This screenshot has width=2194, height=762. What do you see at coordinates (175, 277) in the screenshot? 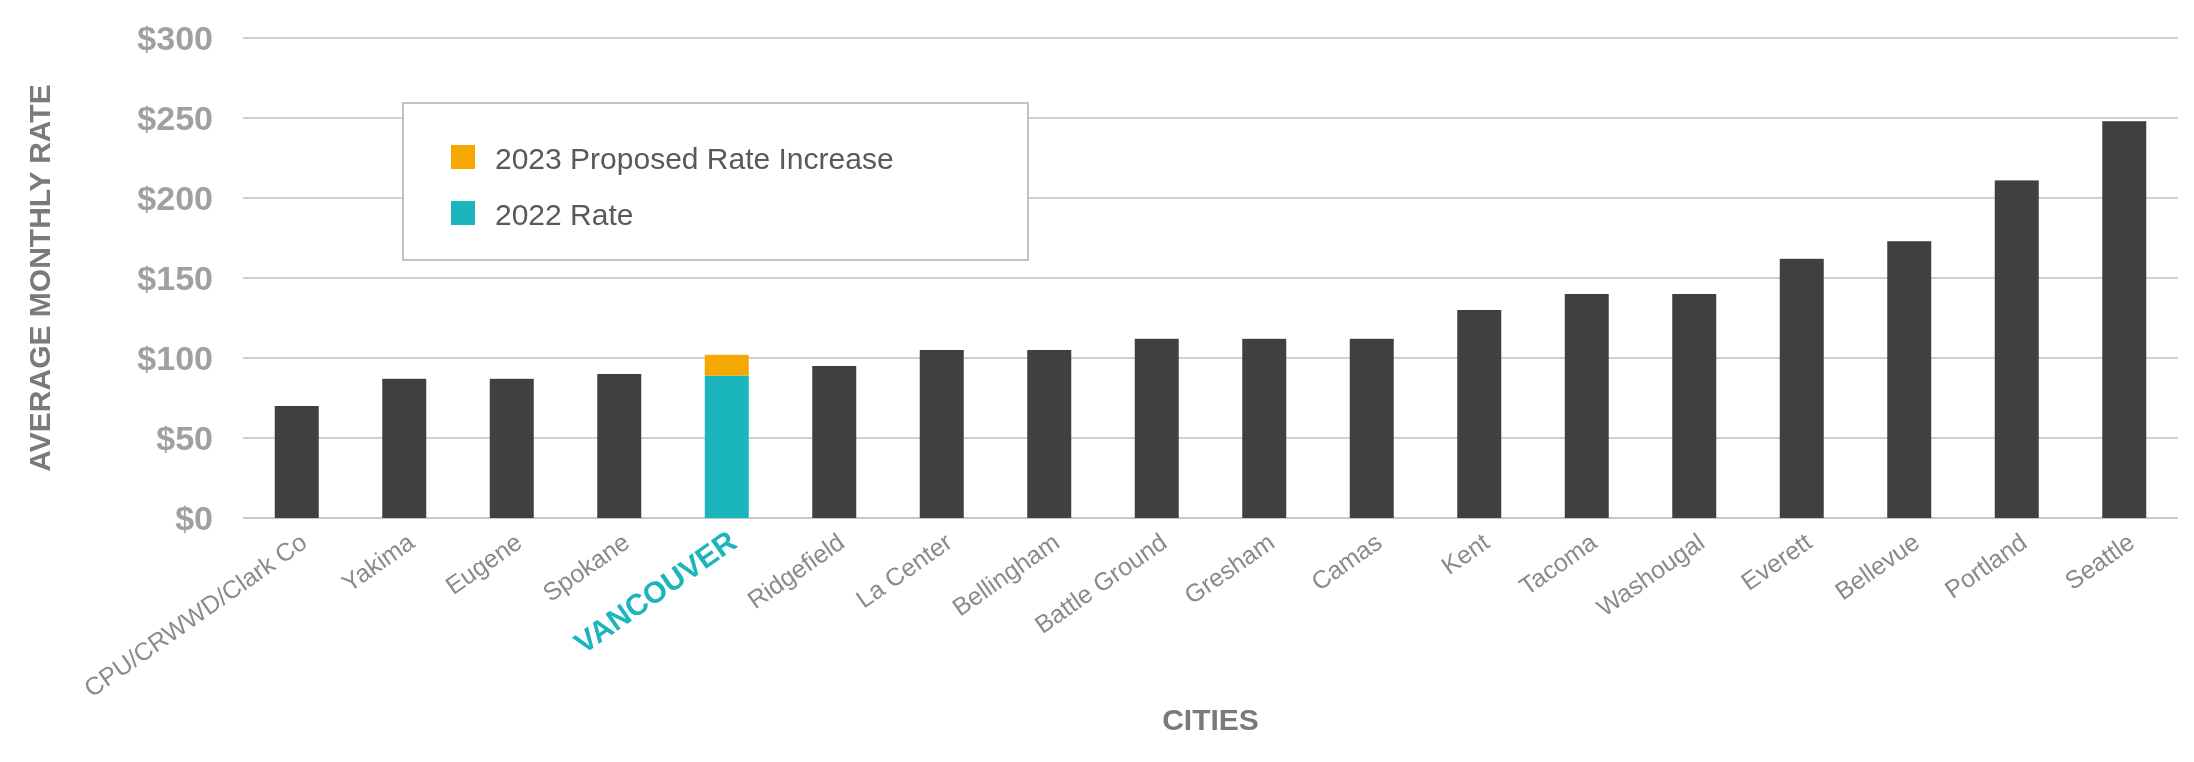
I see `y-tick-label: $150` at bounding box center [175, 277].